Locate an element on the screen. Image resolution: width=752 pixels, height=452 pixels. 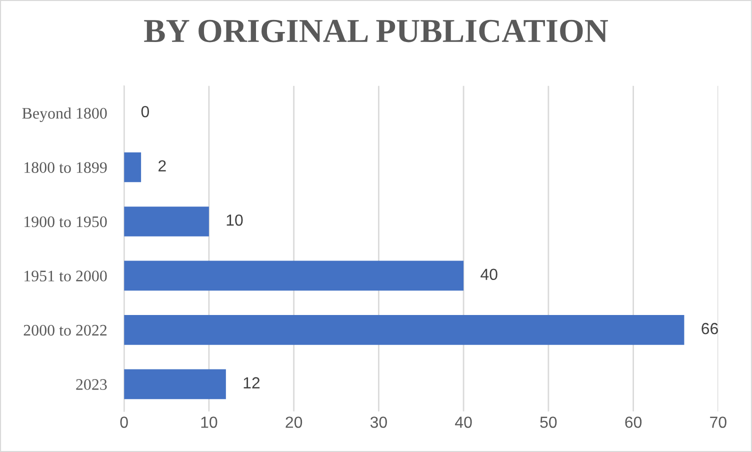
y-tick-label: 2000 to 2022 is located at coordinates (65, 330).